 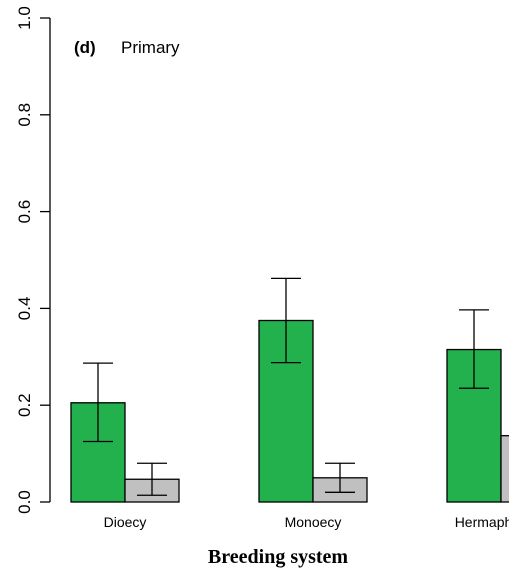 What do you see at coordinates (24, 502) in the screenshot?
I see `y-tick-label: 0.0` at bounding box center [24, 502].